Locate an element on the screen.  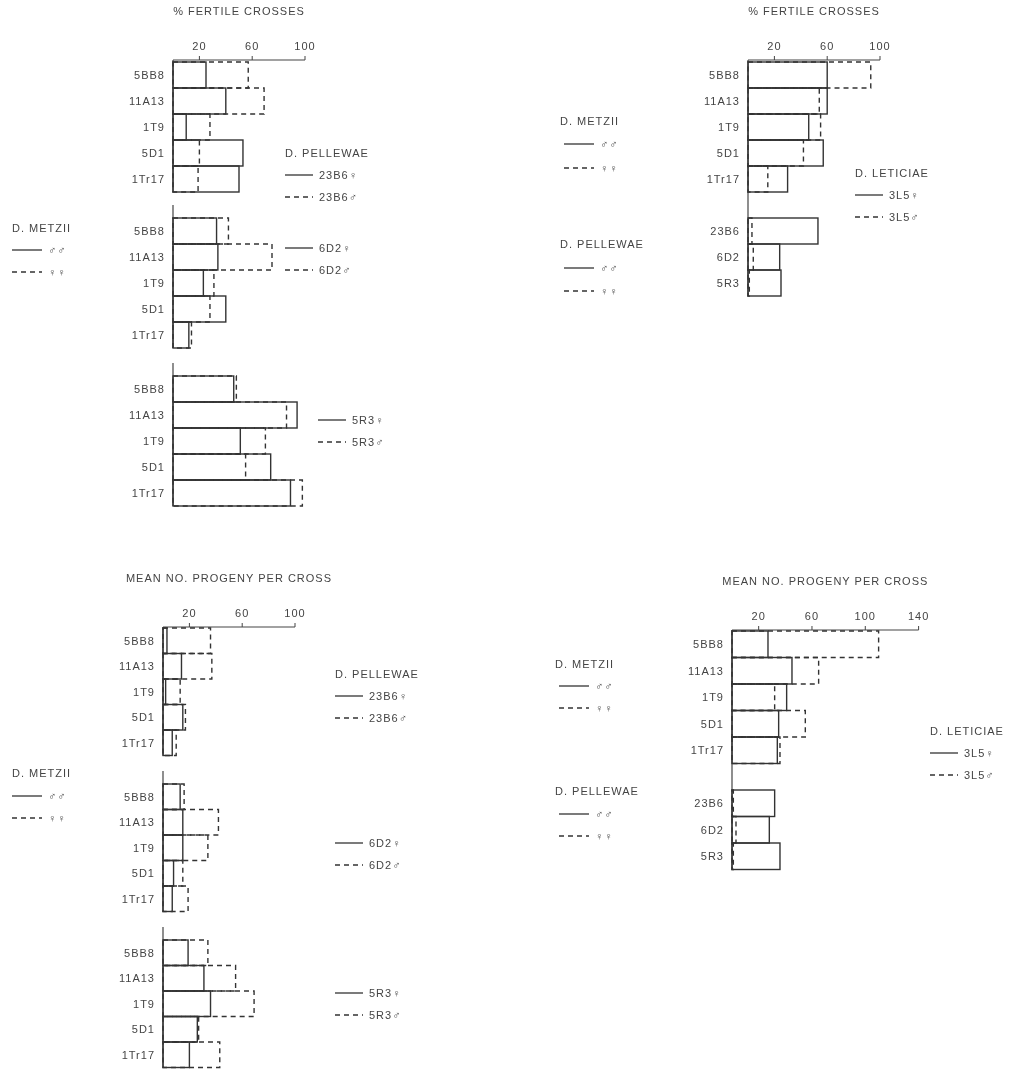
bar is located at coordinates (805, 644).